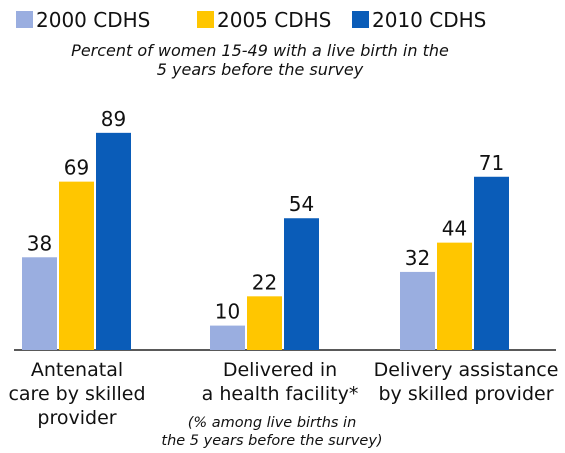 The image size is (565, 453). I want to click on data-label: 38, so click(39, 243).